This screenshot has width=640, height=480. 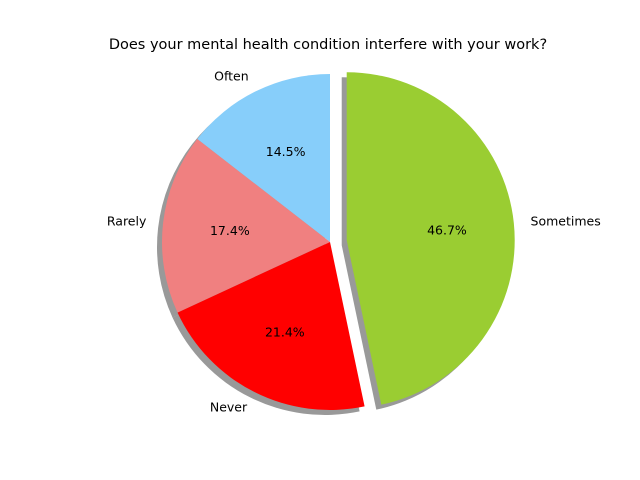 I want to click on slice-never, so click(x=271, y=326).